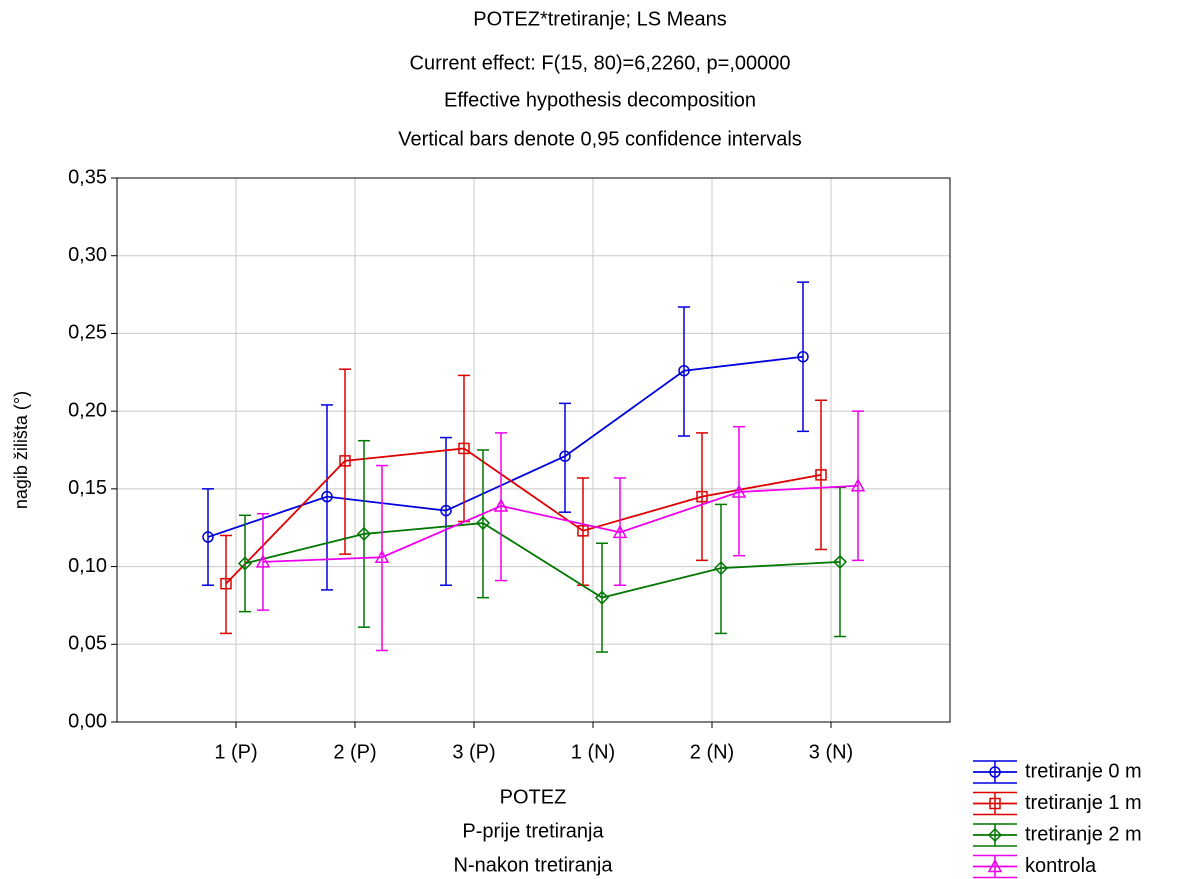 Image resolution: width=1189 pixels, height=879 pixels. What do you see at coordinates (21, 450) in the screenshot?
I see `y-axis-label: nagib žilišta (°)` at bounding box center [21, 450].